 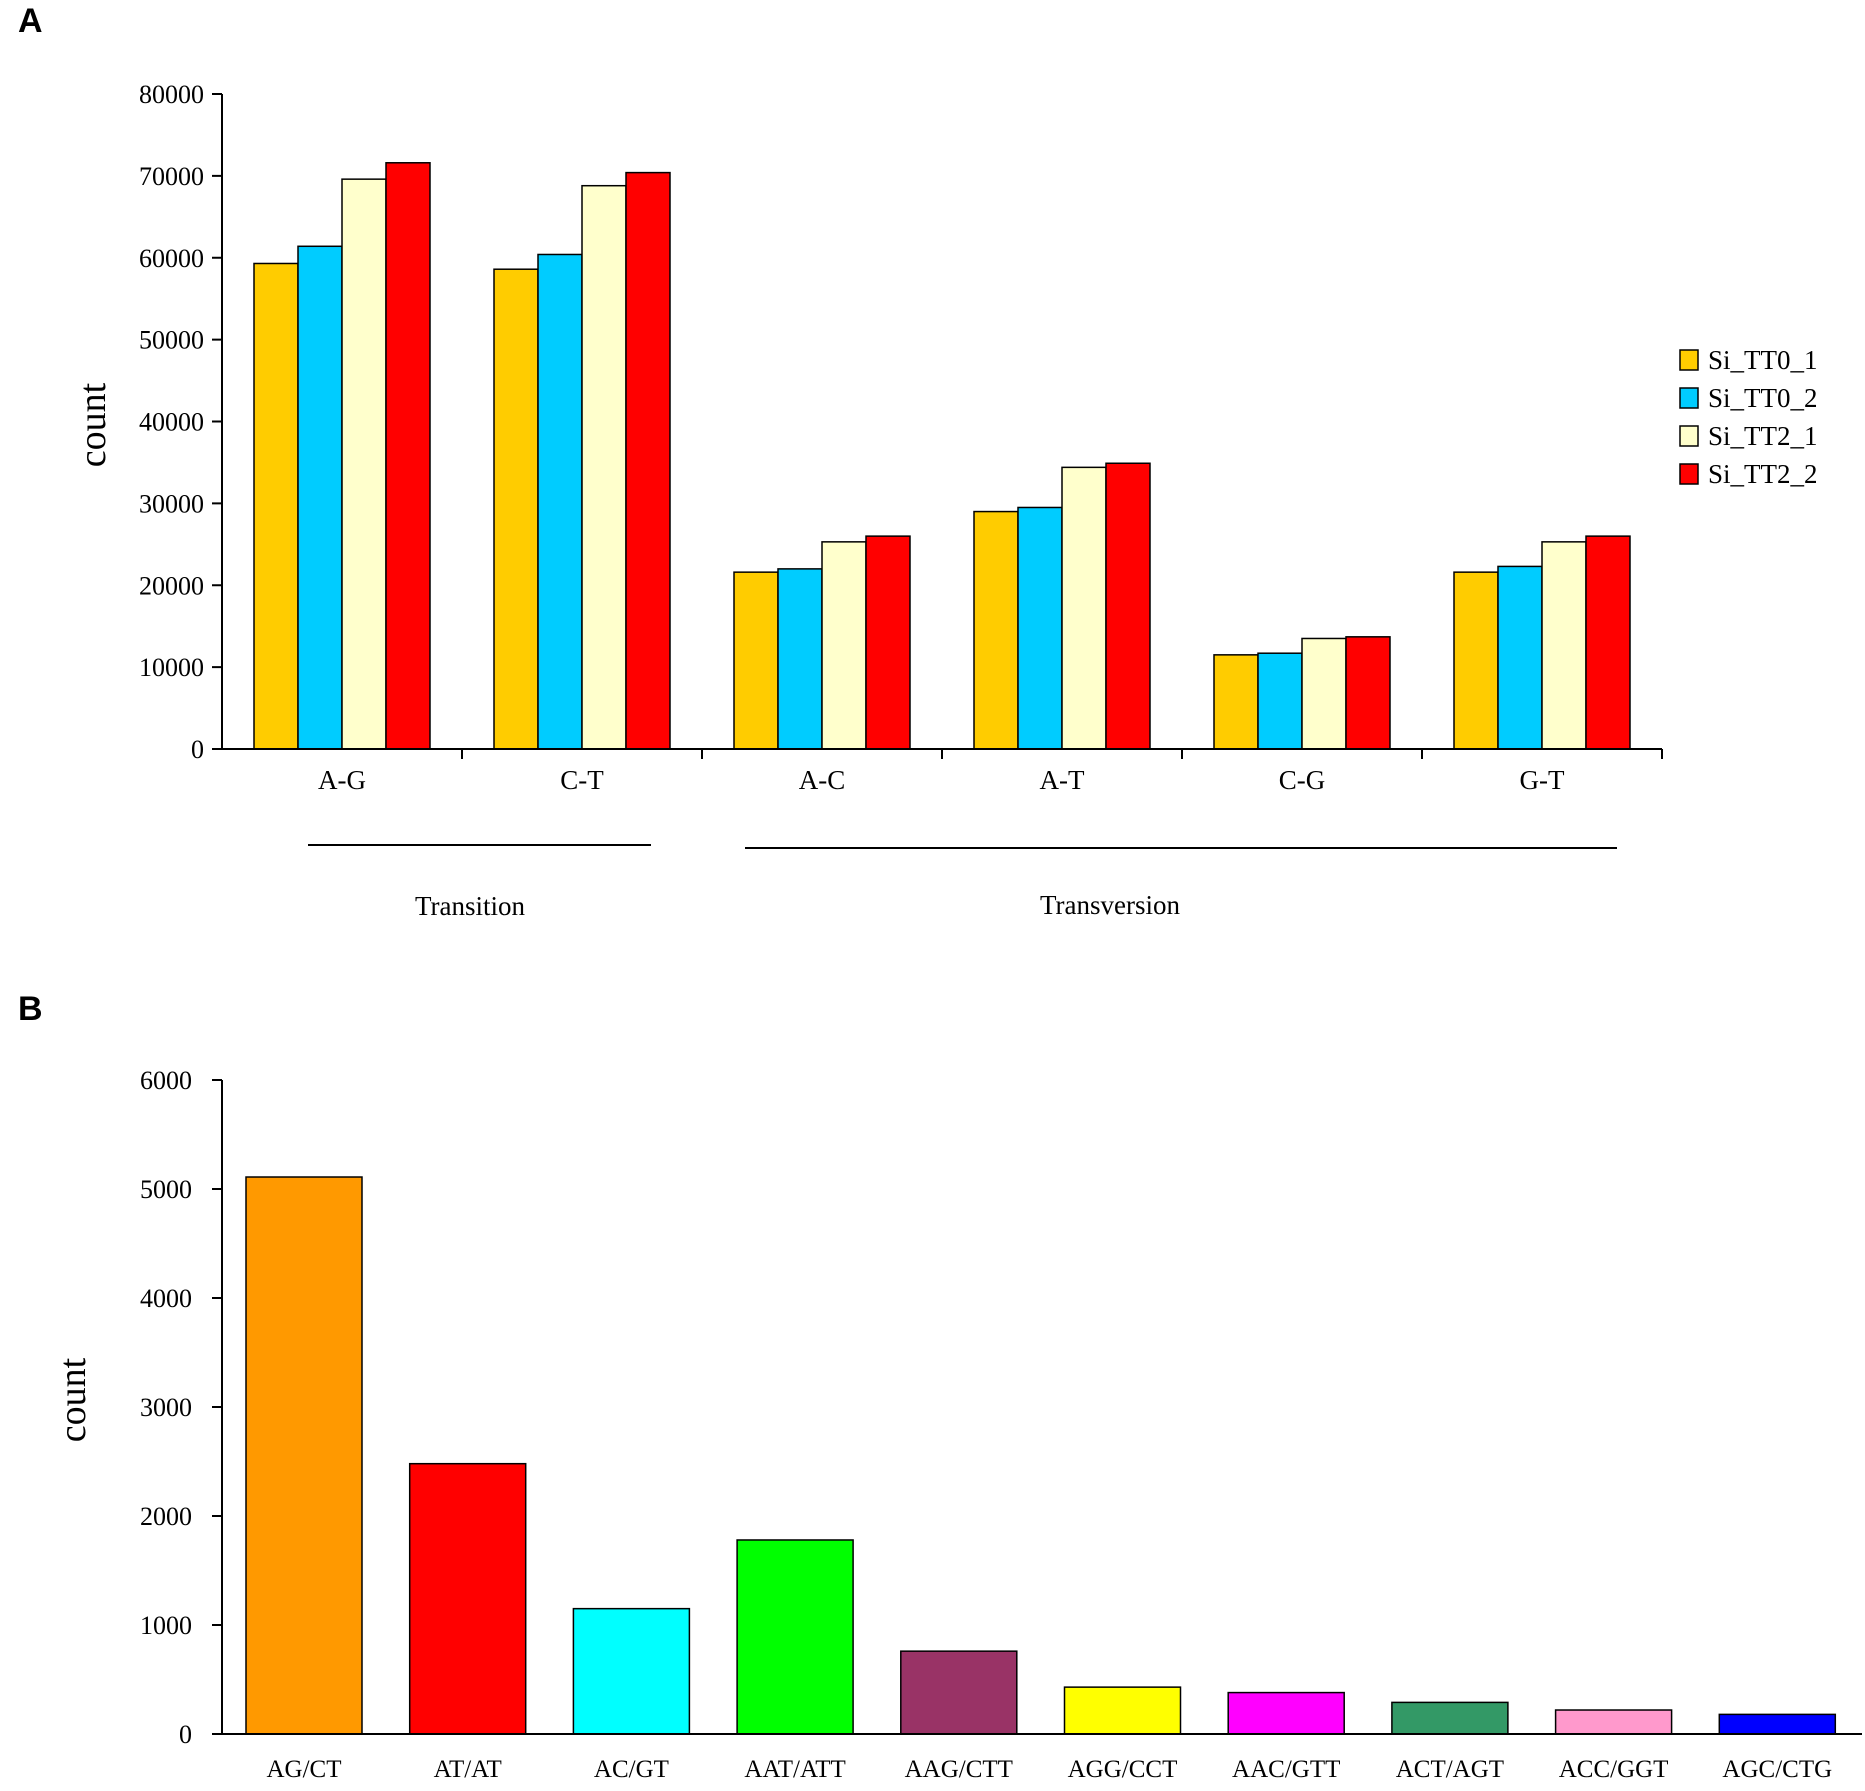 I want to click on bar-si-tt2-1-g-t, so click(x=1564, y=645).